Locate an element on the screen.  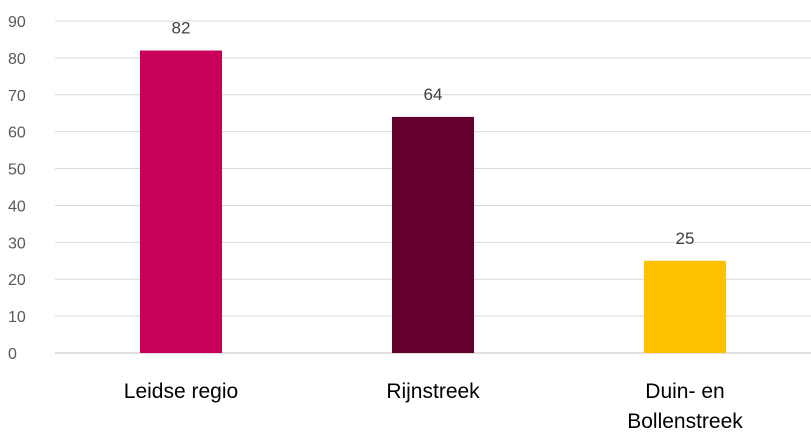
y-tick-label: 30 is located at coordinates (17, 243).